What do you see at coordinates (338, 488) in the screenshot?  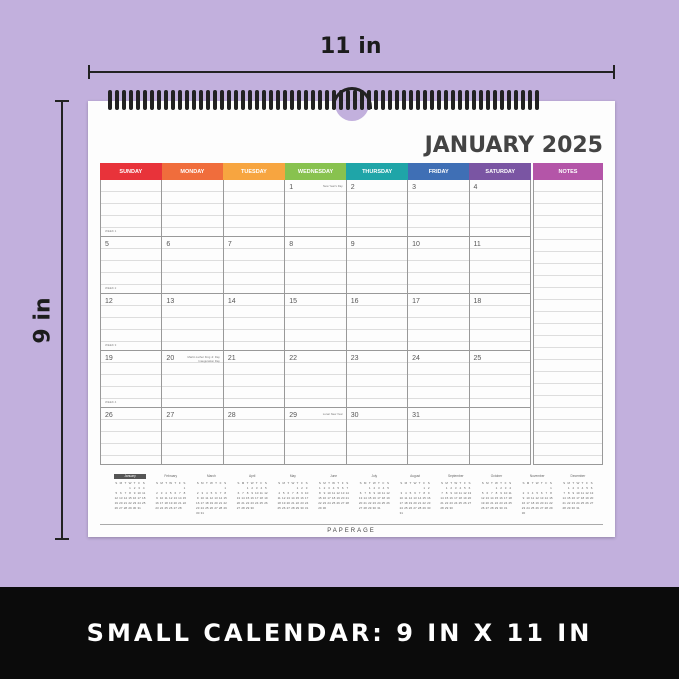 I see `mini-day: 5` at bounding box center [338, 488].